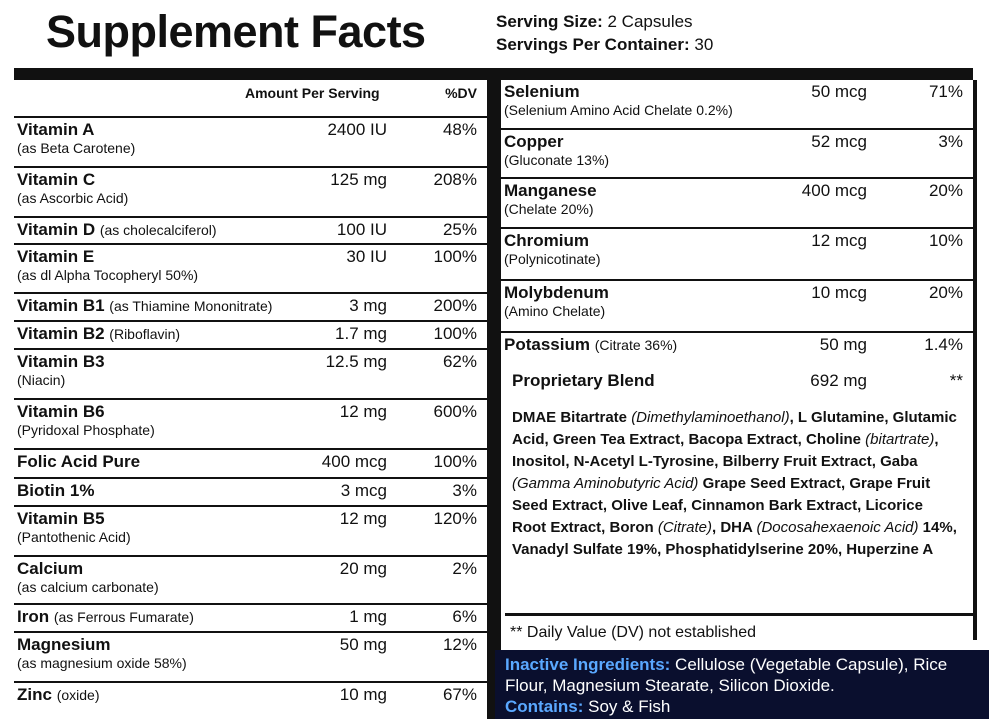  Describe the element at coordinates (78, 695) in the screenshot. I see `nutrient-source-inline: (oxide)` at that location.